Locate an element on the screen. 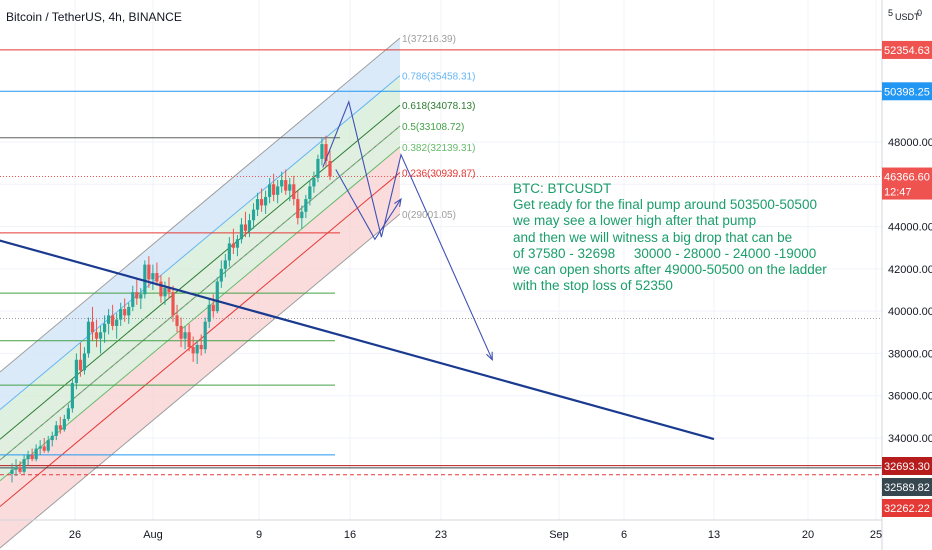 The width and height of the screenshot is (932, 550). fib-level-label: 0.236(30939.87) is located at coordinates (438, 173).